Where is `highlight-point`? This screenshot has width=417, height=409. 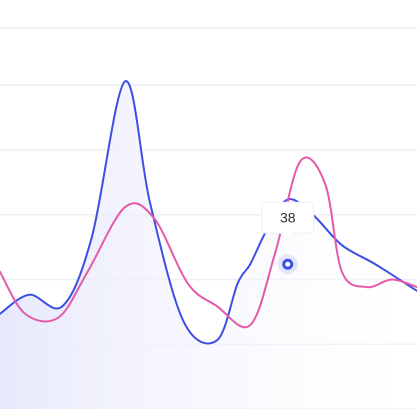 highlight-point is located at coordinates (288, 264).